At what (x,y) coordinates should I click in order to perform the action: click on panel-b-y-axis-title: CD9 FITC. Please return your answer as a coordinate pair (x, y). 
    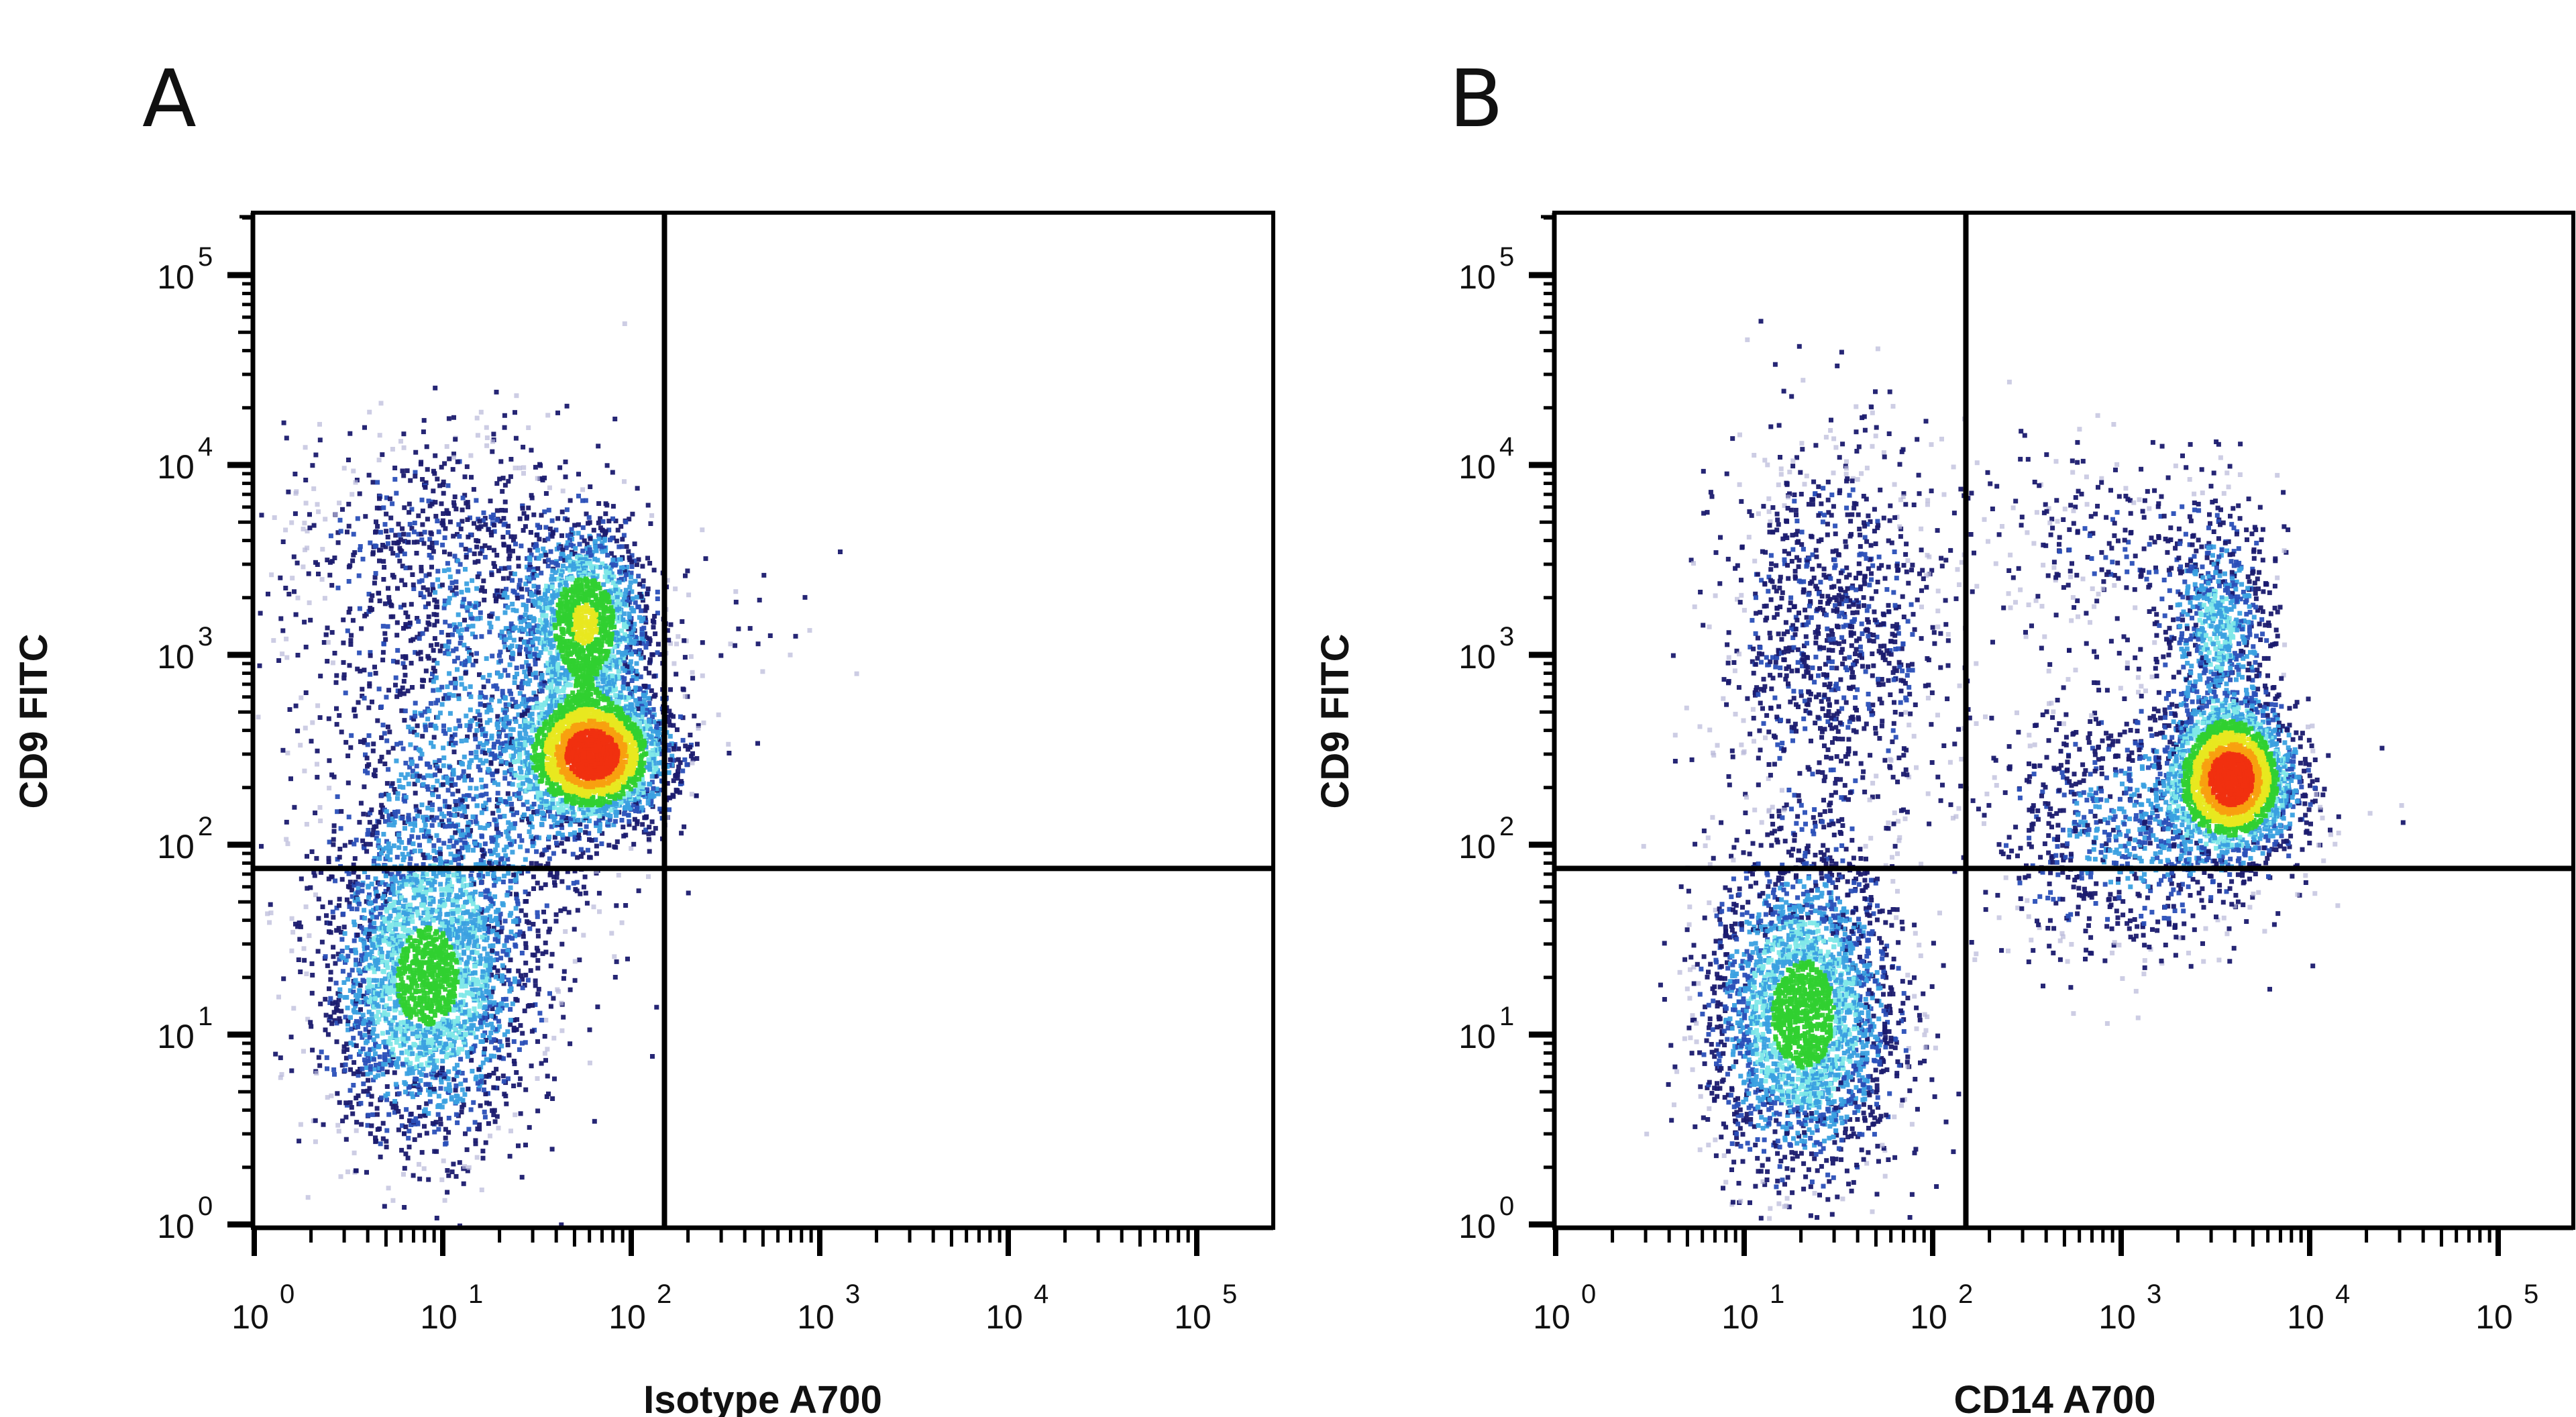
    Looking at the image, I should click on (1335, 721).